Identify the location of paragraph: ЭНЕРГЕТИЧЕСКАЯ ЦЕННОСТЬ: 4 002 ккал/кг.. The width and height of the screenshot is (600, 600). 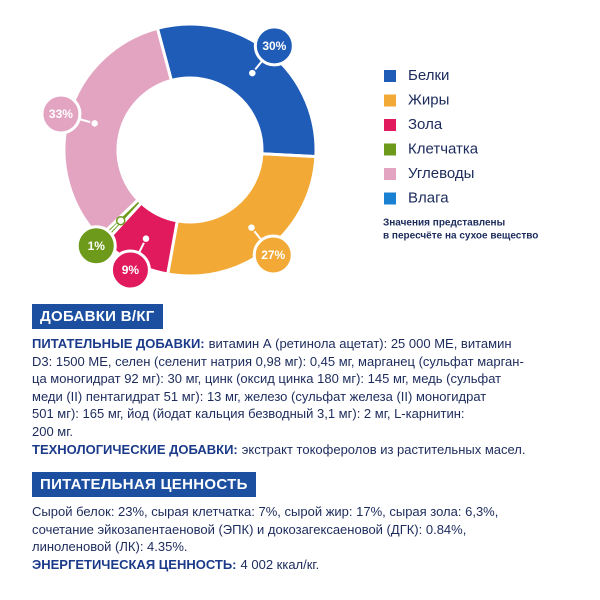
(312, 565).